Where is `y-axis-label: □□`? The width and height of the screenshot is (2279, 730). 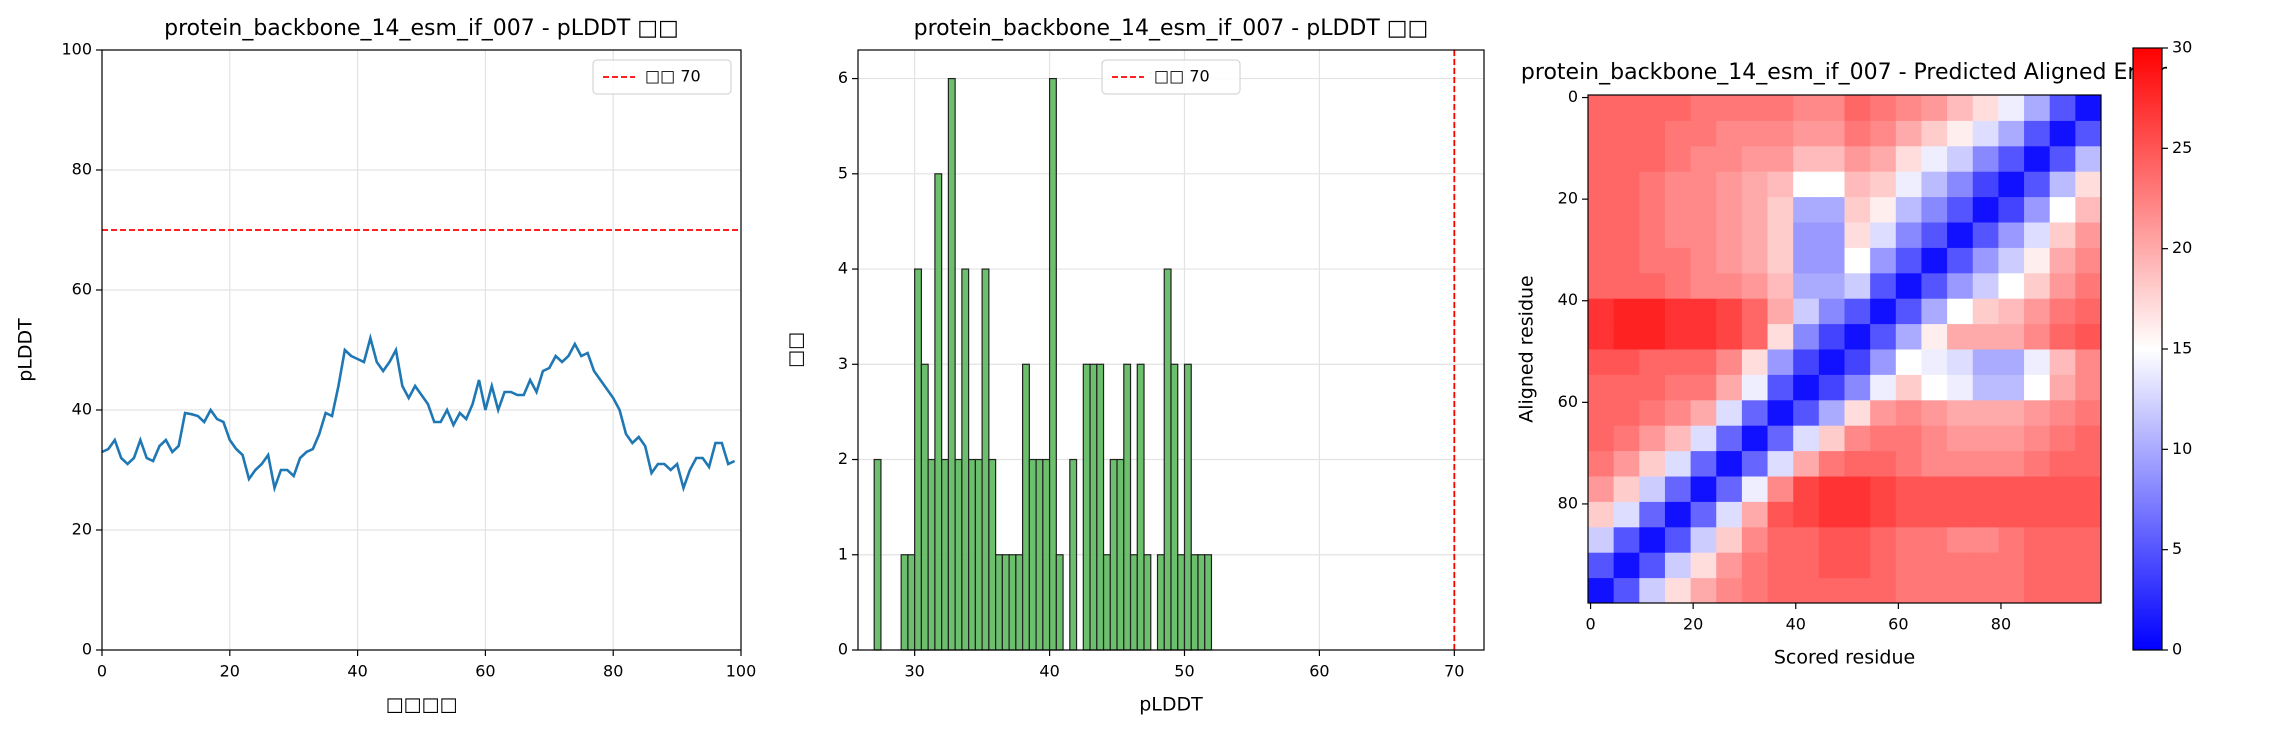
y-axis-label: □□ is located at coordinates (796, 350).